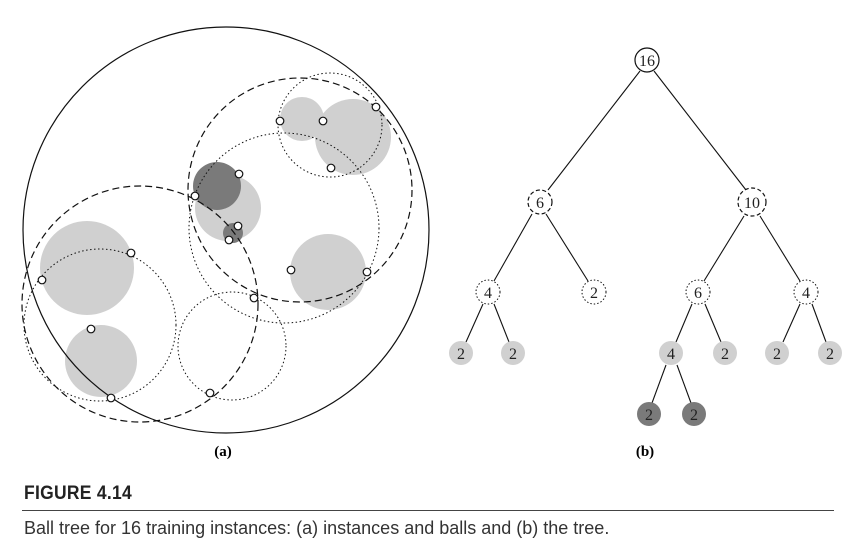 The width and height of the screenshot is (859, 552). Describe the element at coordinates (223, 452) in the screenshot. I see `panel-a-label: (a)` at that location.